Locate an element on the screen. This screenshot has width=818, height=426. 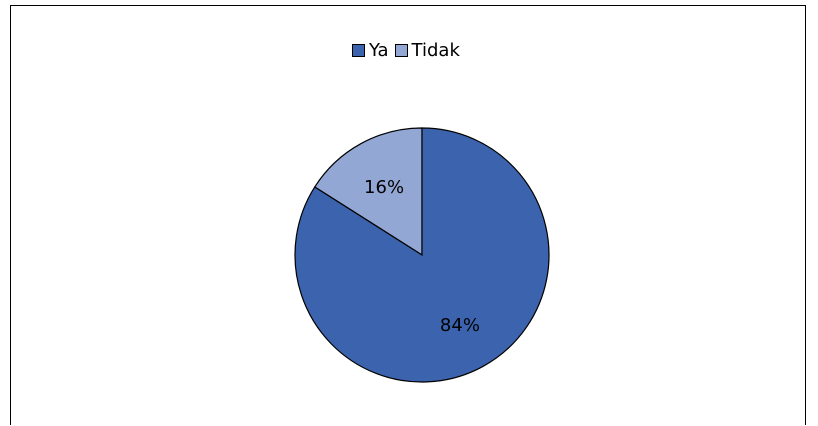
legend-item-ya: Ya is located at coordinates (370, 50).